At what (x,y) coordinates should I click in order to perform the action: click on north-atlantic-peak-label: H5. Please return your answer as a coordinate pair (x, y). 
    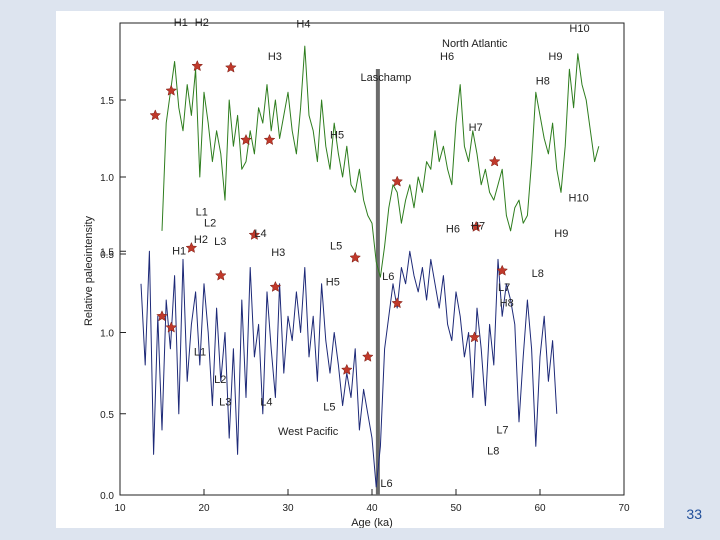
    Looking at the image, I should click on (337, 136).